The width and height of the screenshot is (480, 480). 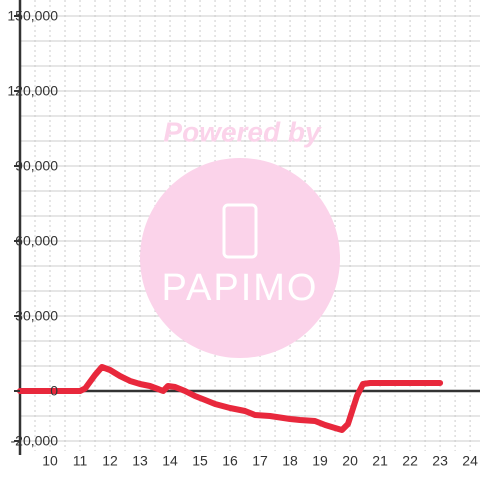 What do you see at coordinates (50, 461) in the screenshot?
I see `x-tick-label: 10` at bounding box center [50, 461].